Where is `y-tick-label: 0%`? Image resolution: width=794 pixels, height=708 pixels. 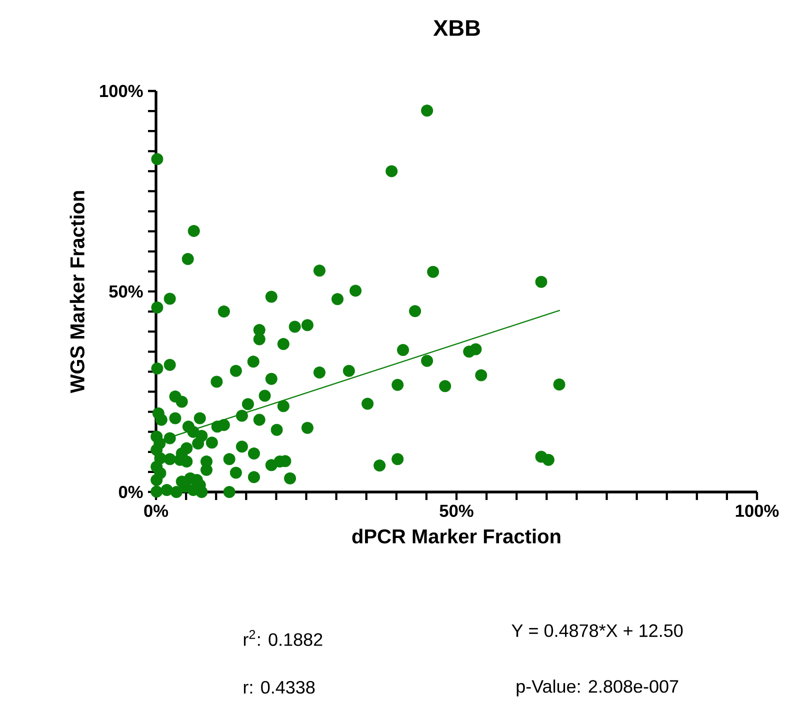
y-tick-label: 0% is located at coordinates (130, 492).